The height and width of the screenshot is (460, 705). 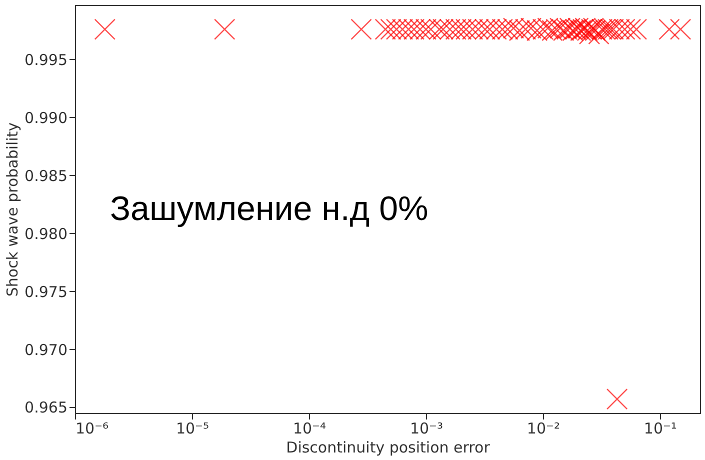 What do you see at coordinates (46, 349) in the screenshot?
I see `y-tick-label: 0.970` at bounding box center [46, 349].